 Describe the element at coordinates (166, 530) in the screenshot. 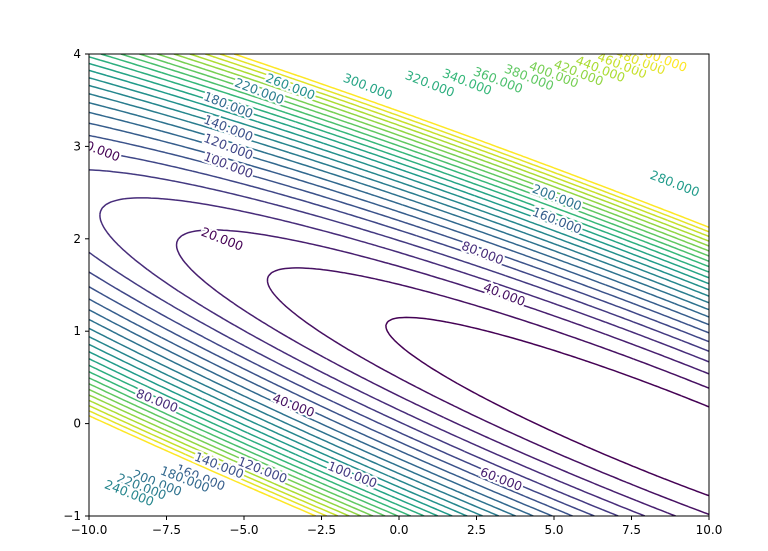

I see `x-tick-label: −7.5` at that location.